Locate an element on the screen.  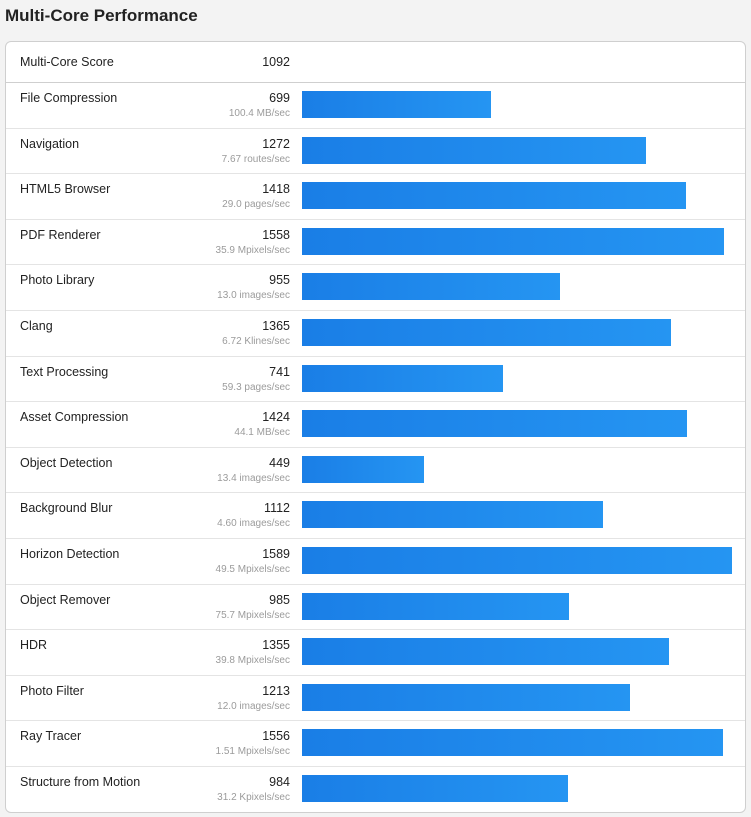
benchmark-name: Object Detection is located at coordinates (66, 462).